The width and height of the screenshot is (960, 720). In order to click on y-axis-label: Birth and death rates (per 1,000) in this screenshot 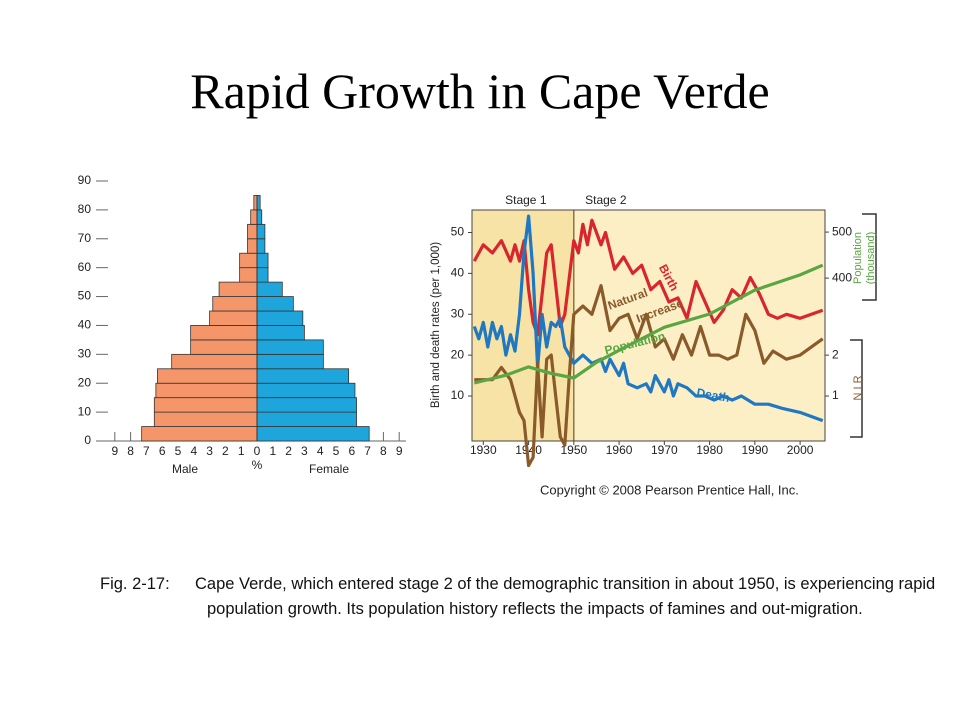, I will do `click(436, 325)`.